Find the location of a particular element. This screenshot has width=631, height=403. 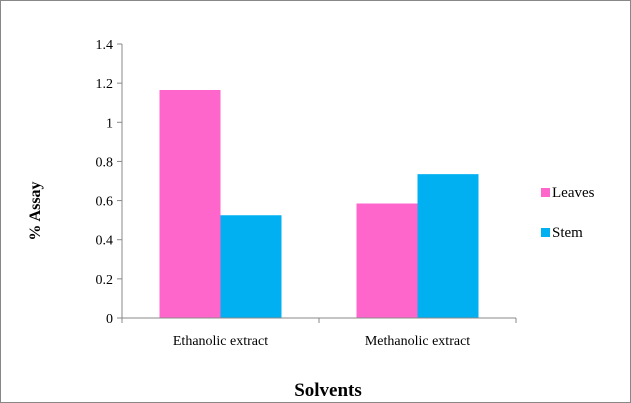

x-category-label: Methanolic extract is located at coordinates (417, 341).